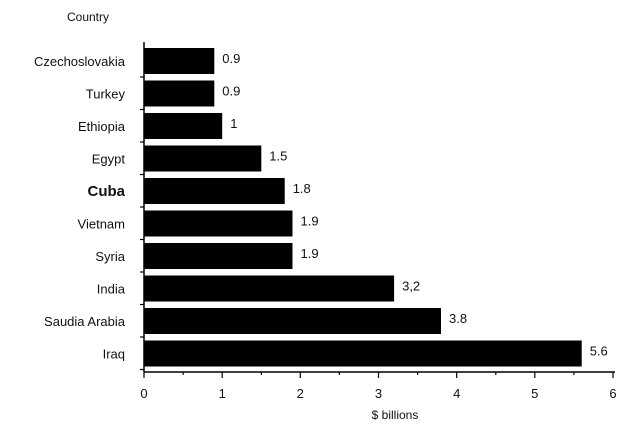  Describe the element at coordinates (378, 393) in the screenshot. I see `x-tick-label: 3` at that location.